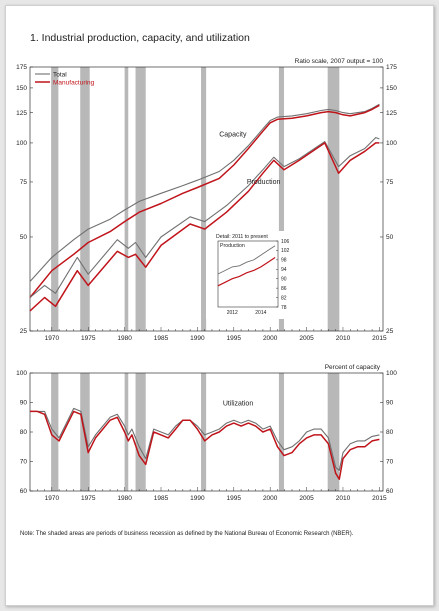  Describe the element at coordinates (238, 403) in the screenshot. I see `utilization-annotation: Utilization` at that location.